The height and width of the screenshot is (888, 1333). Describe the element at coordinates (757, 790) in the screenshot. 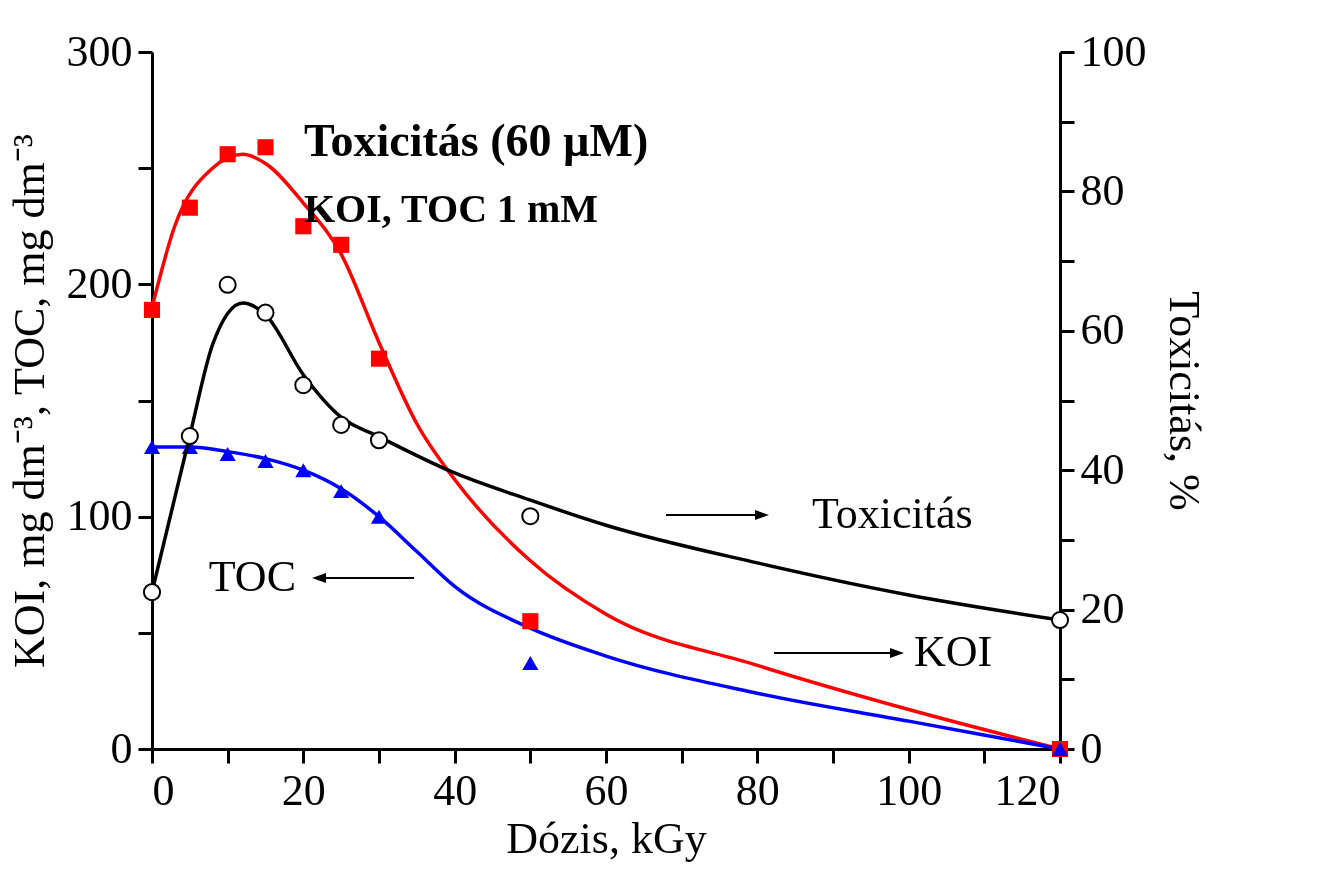

I see `x-tick-label: 80` at that location.